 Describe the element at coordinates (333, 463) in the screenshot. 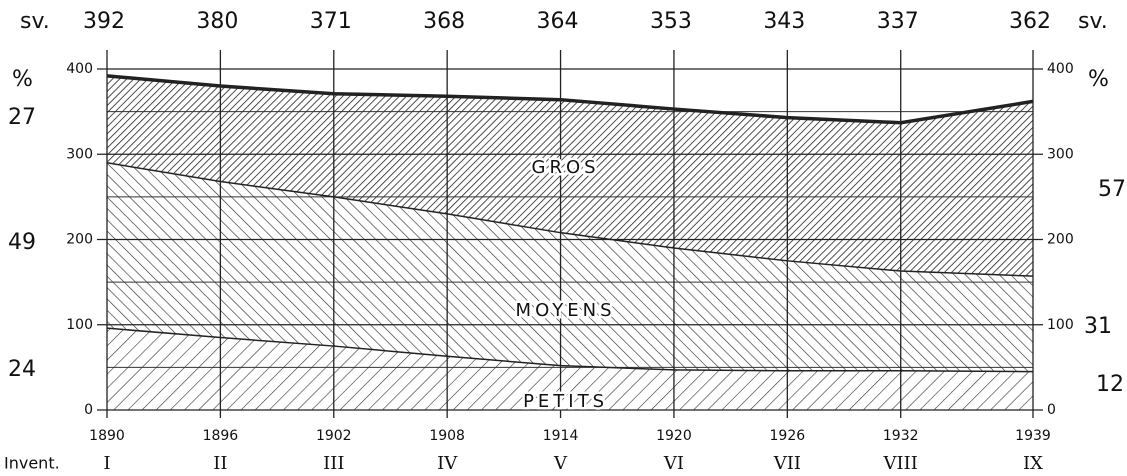

I see `inventory-label: III` at that location.